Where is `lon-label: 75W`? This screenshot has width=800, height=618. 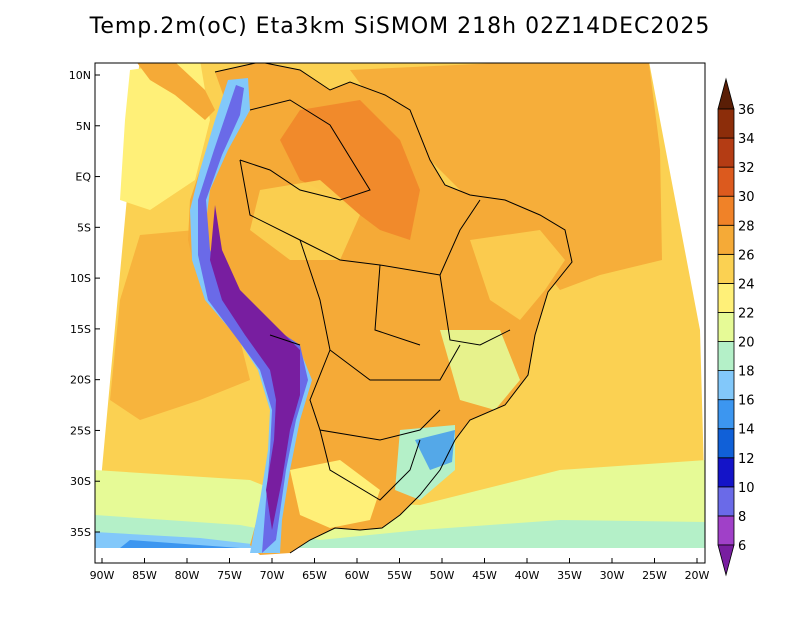 lon-label: 75W is located at coordinates (229, 575).